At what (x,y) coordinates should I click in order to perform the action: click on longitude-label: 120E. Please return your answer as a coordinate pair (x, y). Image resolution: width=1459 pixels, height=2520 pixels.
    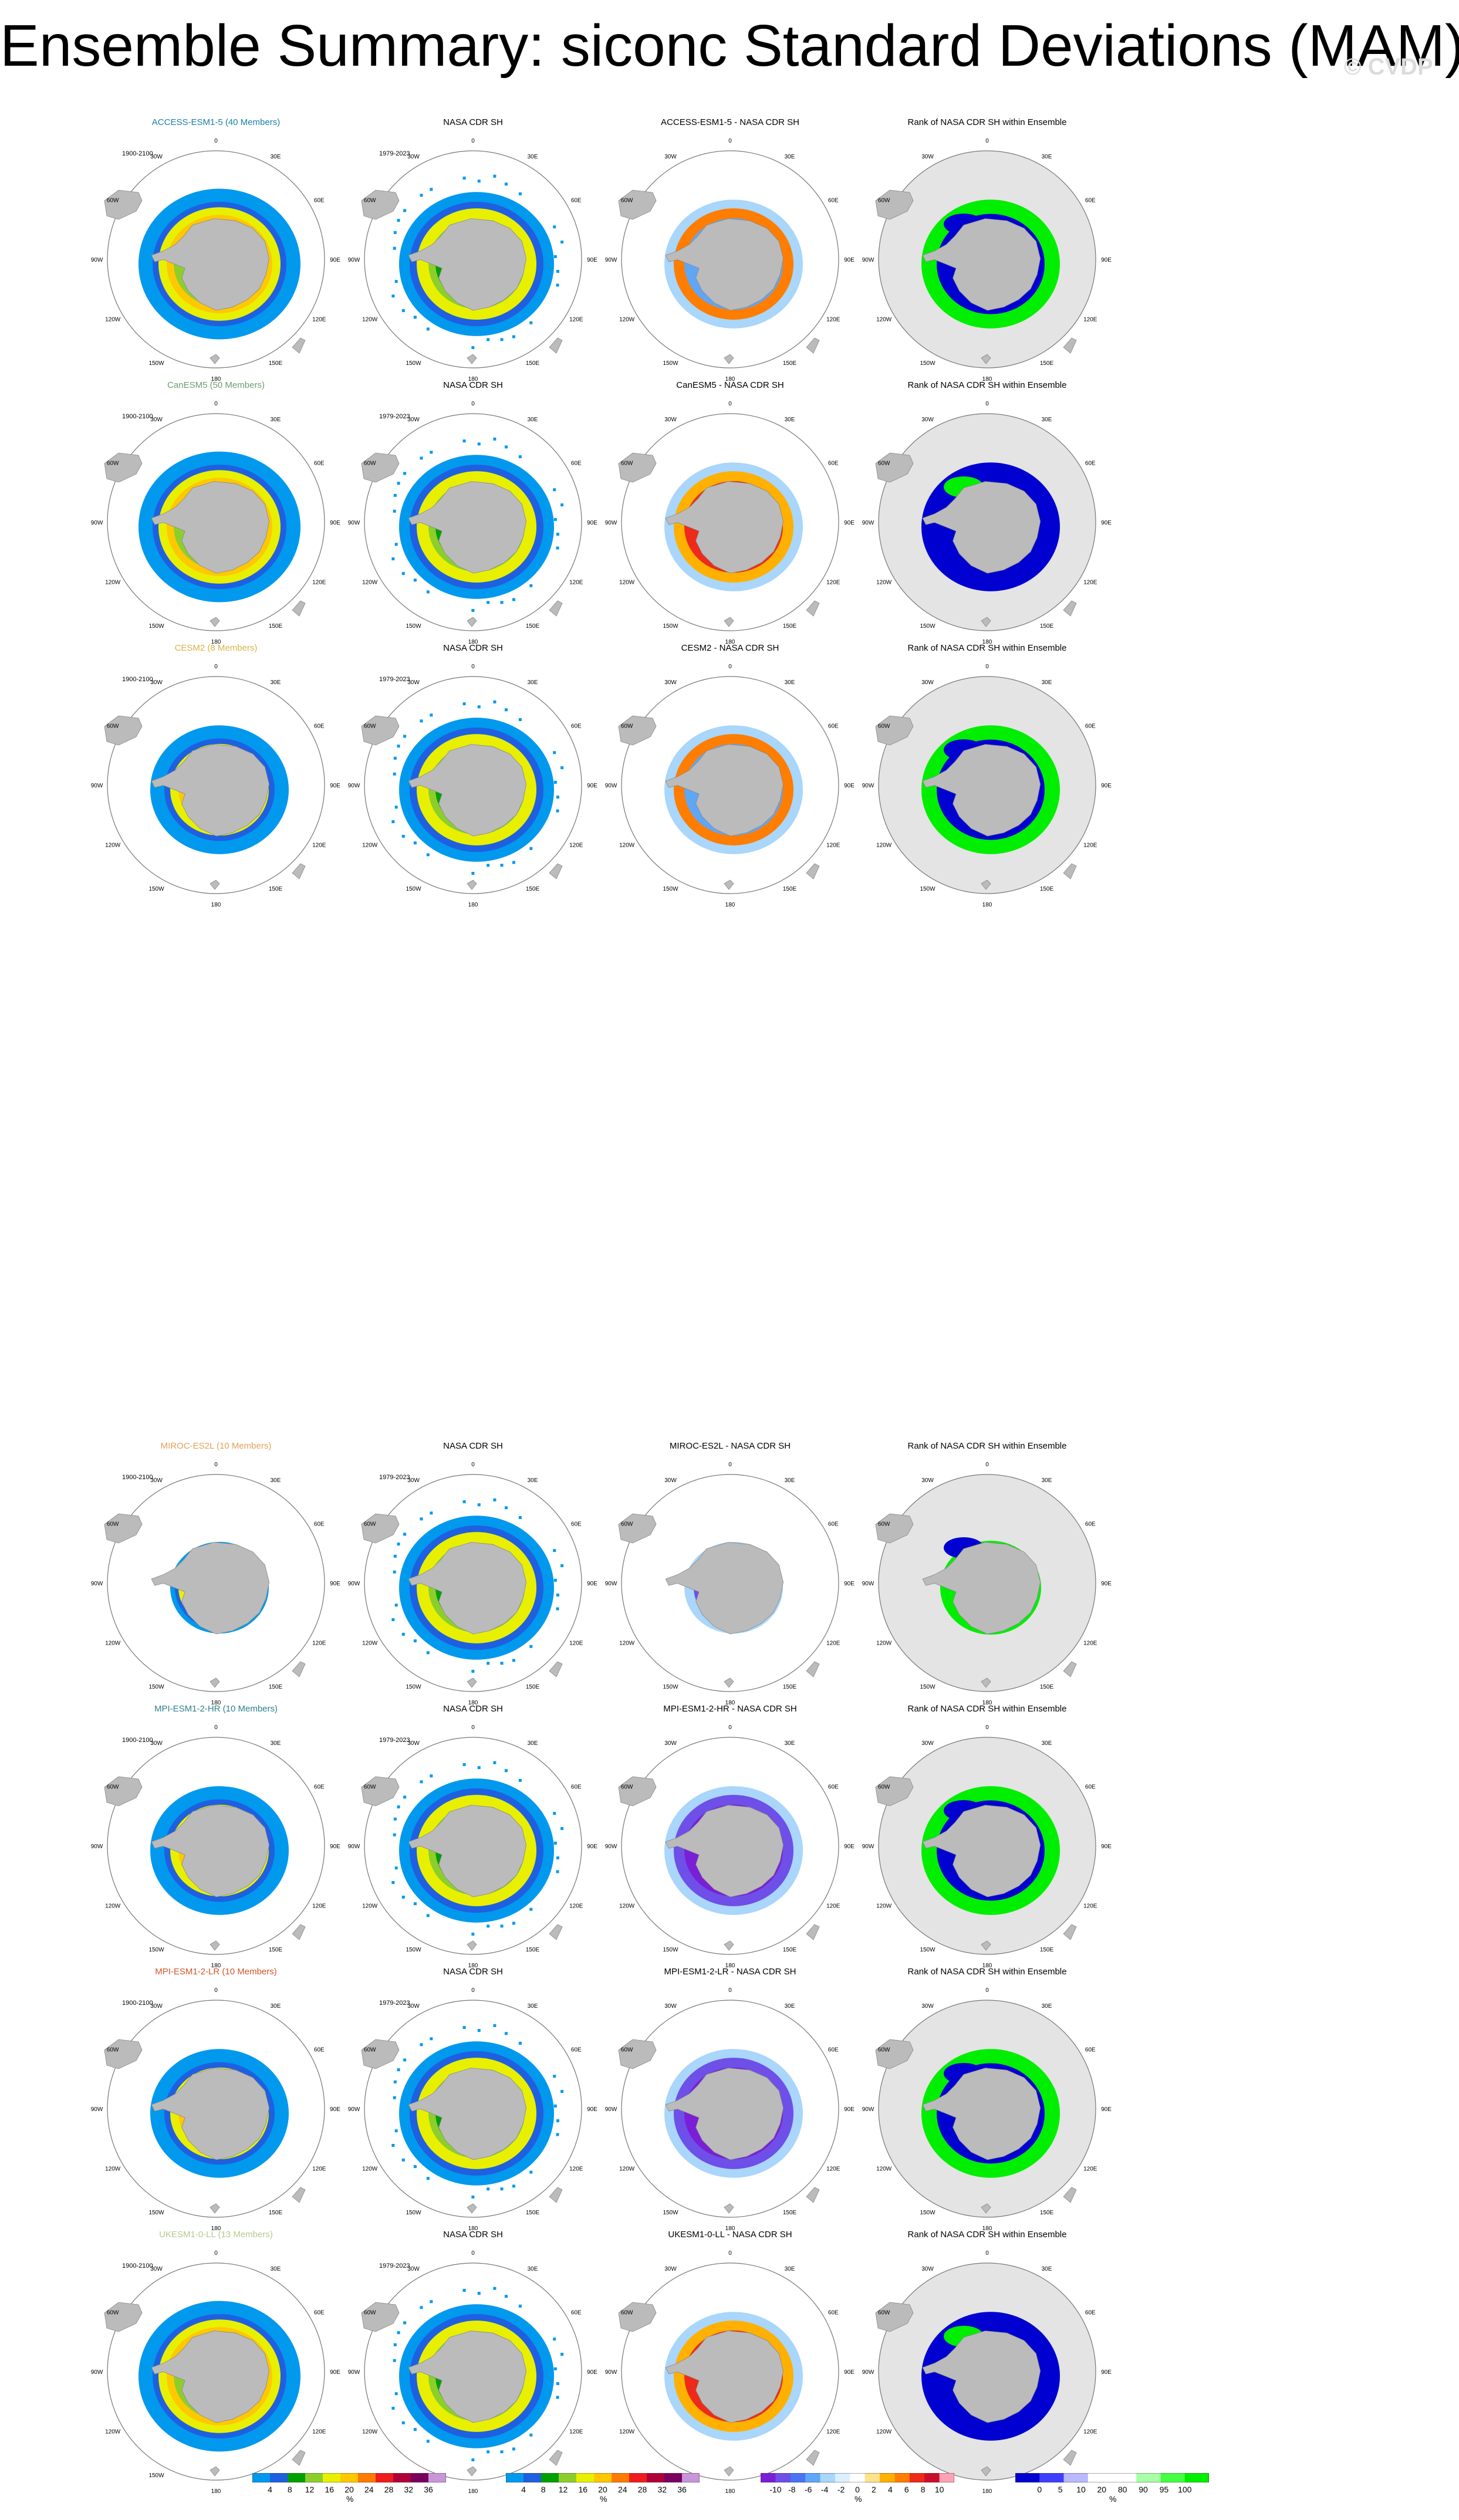
    Looking at the image, I should click on (833, 2432).